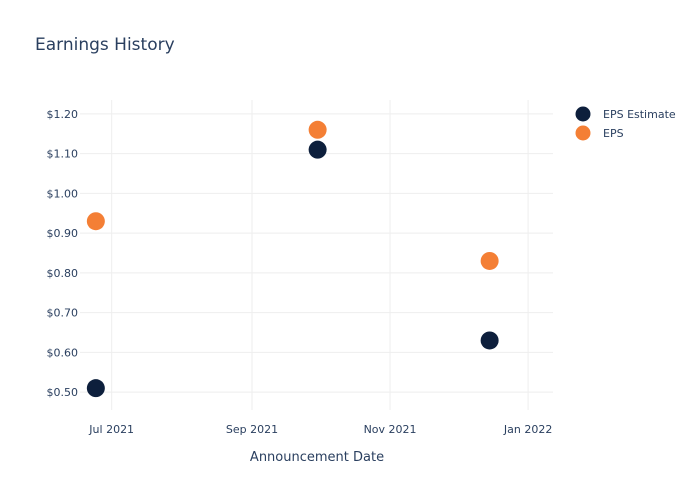 This screenshot has width=700, height=500. What do you see at coordinates (63, 392) in the screenshot?
I see `y-tick-label: $0.50` at bounding box center [63, 392].